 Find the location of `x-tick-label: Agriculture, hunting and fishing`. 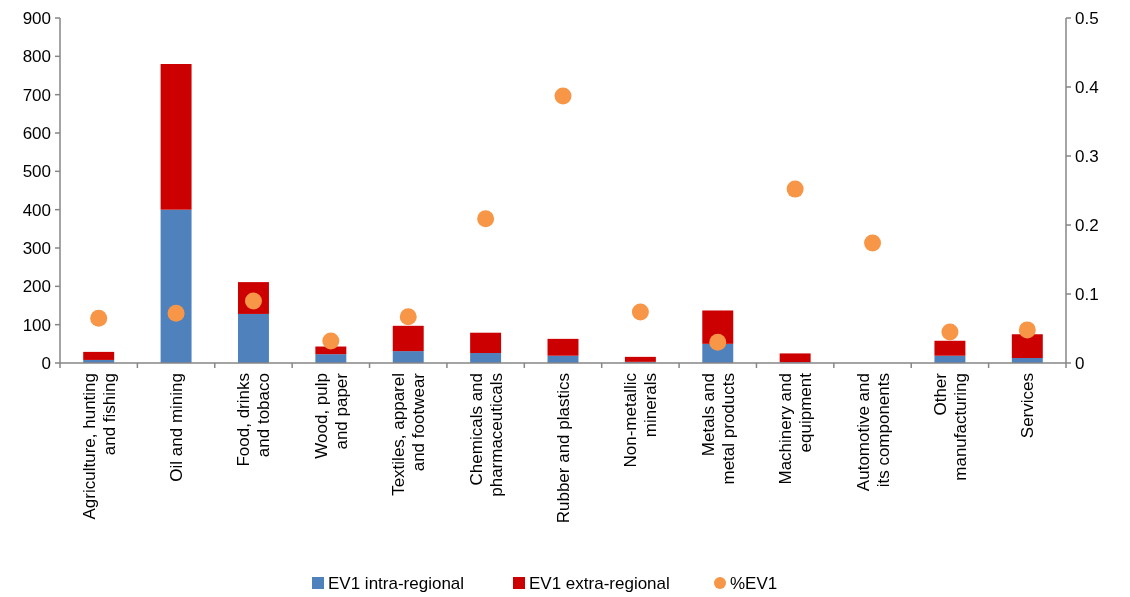

x-tick-label: Agriculture, hunting and fishing is located at coordinates (99, 446).